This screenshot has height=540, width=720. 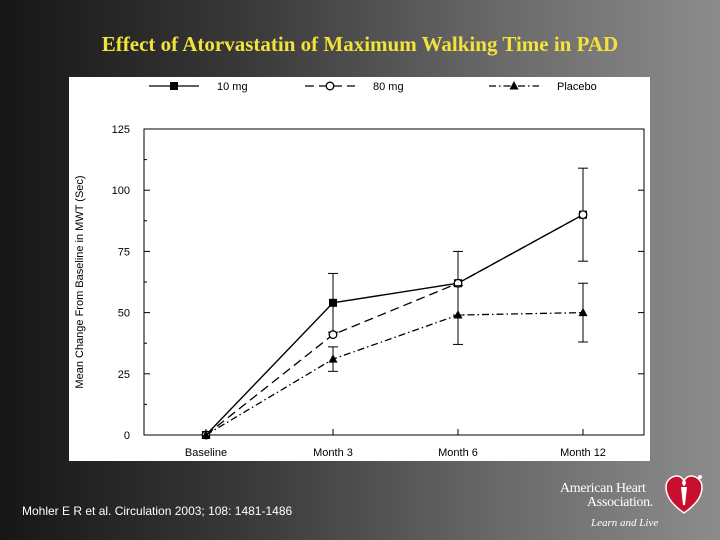 What do you see at coordinates (80, 281) in the screenshot?
I see `y-axis-label: Mean Change From Baseline in MWT (Sec)` at bounding box center [80, 281].